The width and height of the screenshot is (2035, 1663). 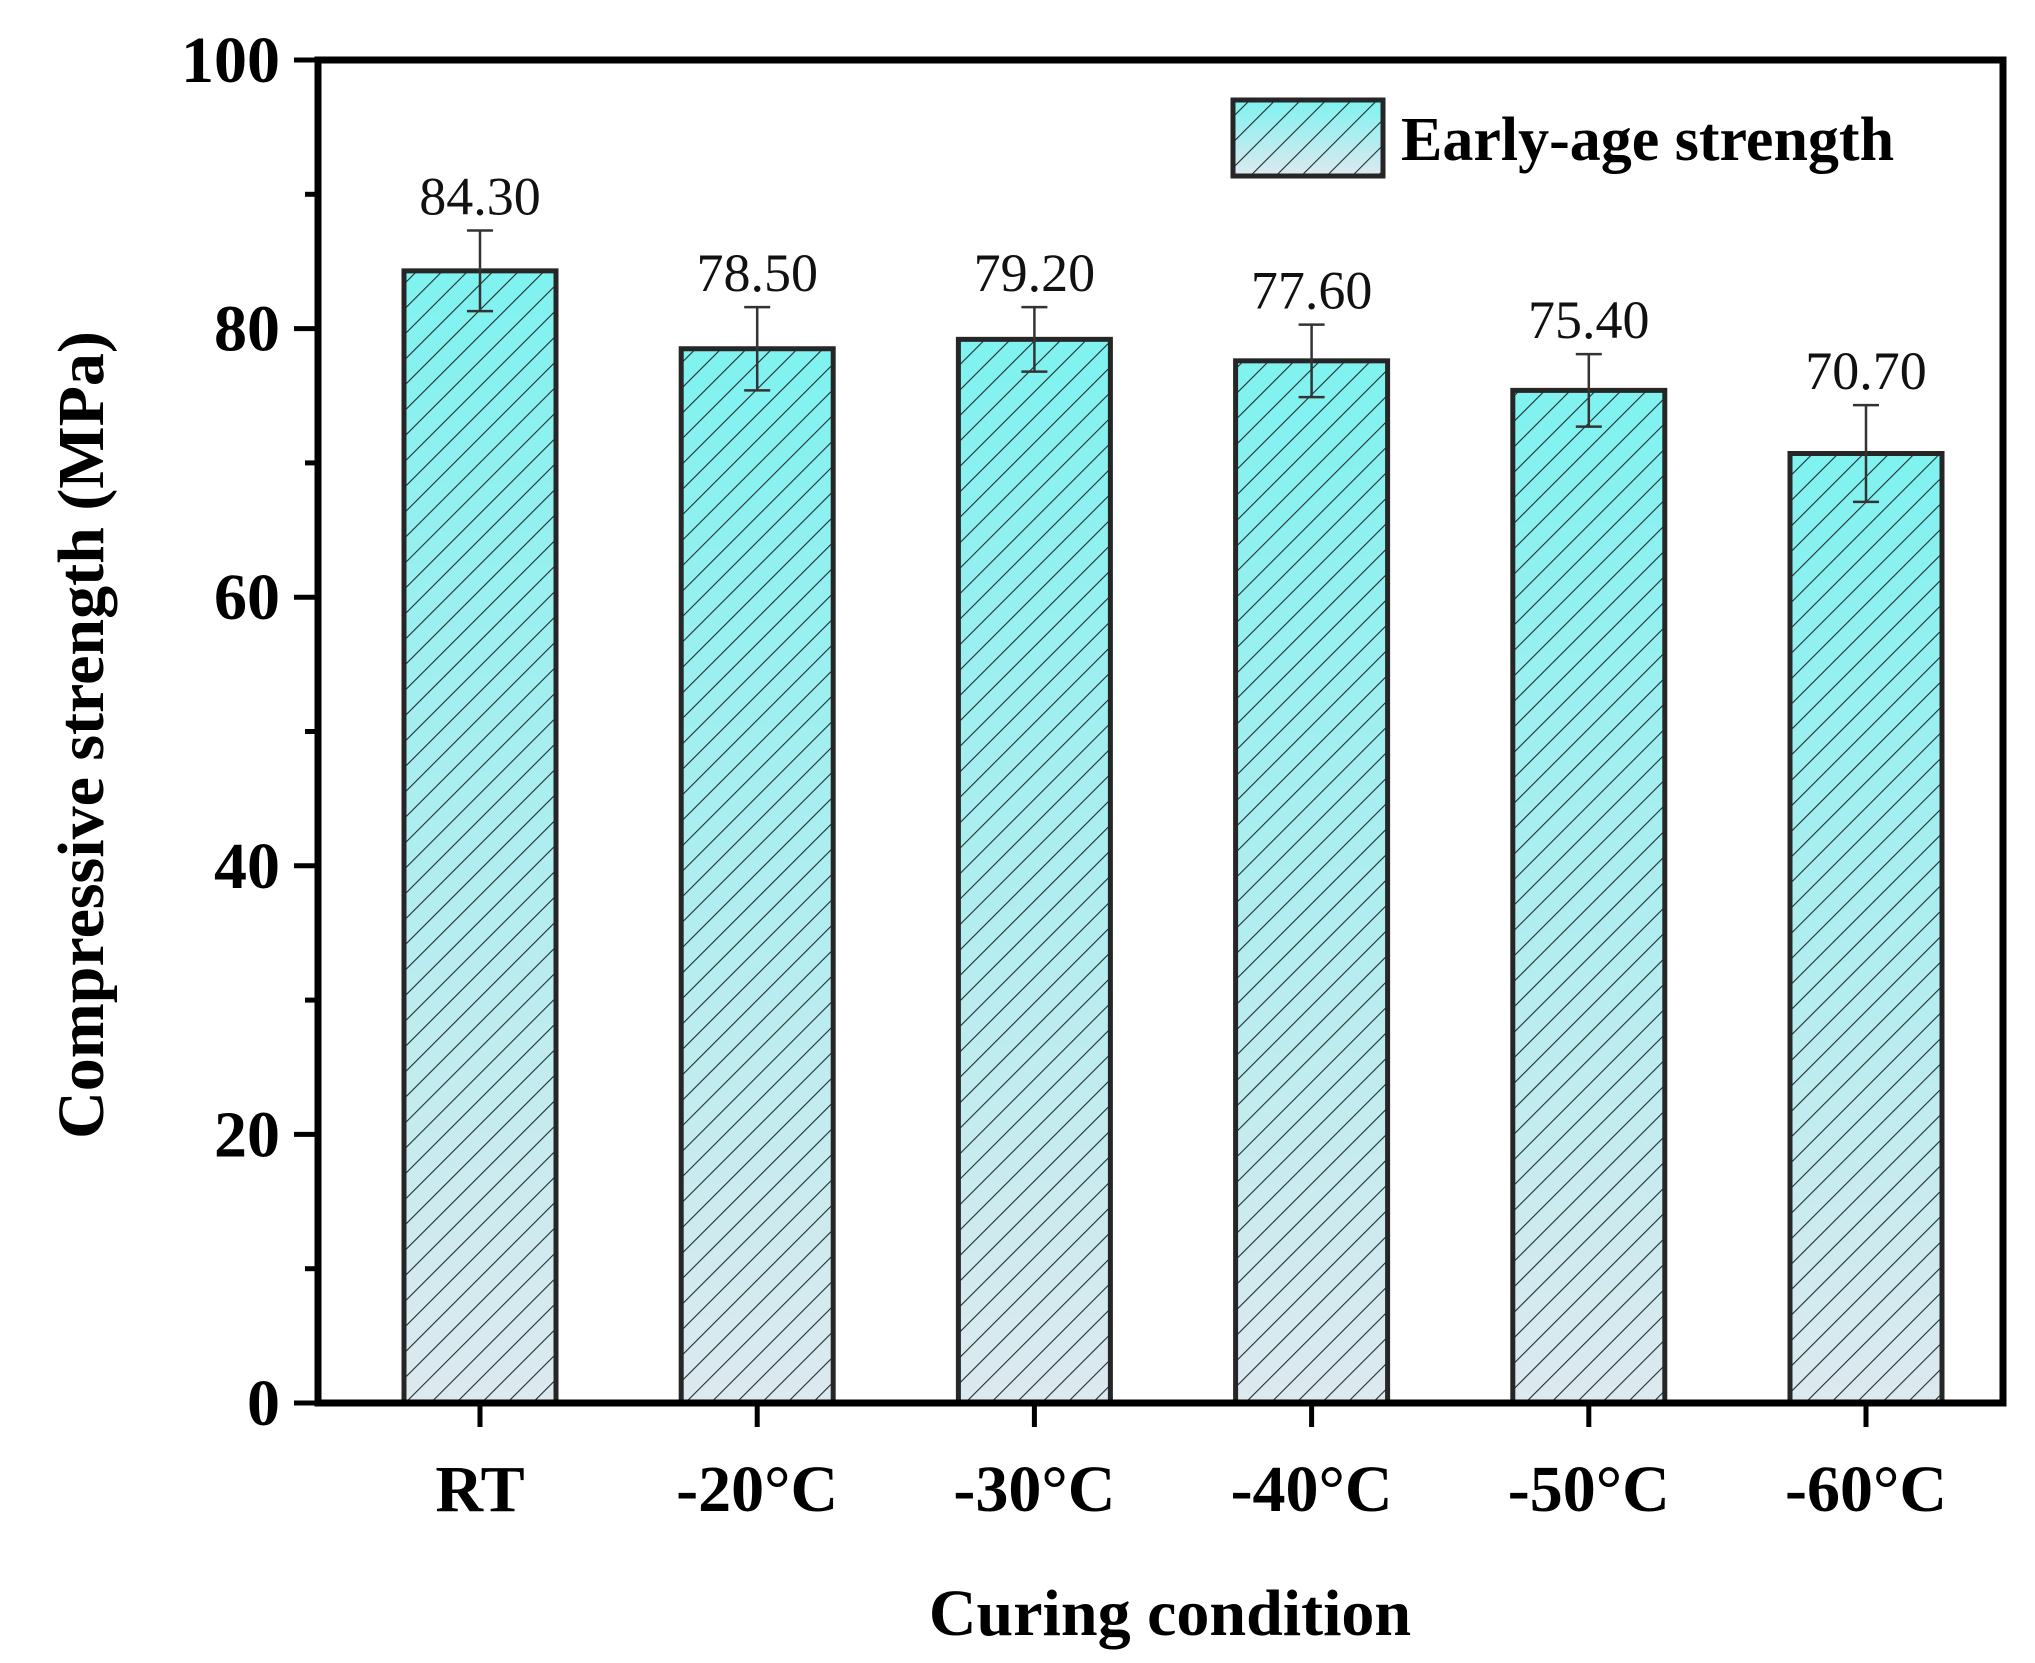 What do you see at coordinates (263, 1403) in the screenshot?
I see `y-tick-label-0: 0` at bounding box center [263, 1403].